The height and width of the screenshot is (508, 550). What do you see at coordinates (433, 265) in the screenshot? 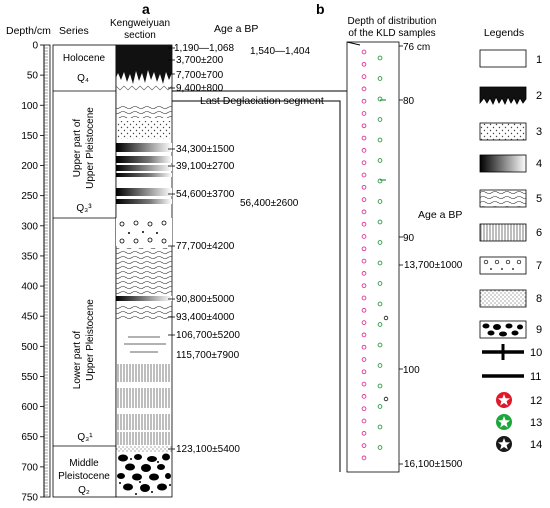
I see `kld-age-label: 13,700±1000` at bounding box center [433, 265].